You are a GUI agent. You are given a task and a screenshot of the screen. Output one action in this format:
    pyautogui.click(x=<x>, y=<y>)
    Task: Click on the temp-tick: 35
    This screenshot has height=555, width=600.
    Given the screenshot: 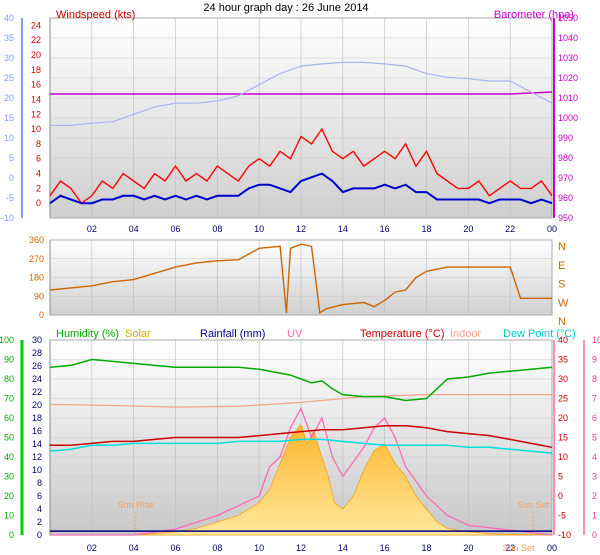 What is the action you would take?
    pyautogui.click(x=563, y=360)
    